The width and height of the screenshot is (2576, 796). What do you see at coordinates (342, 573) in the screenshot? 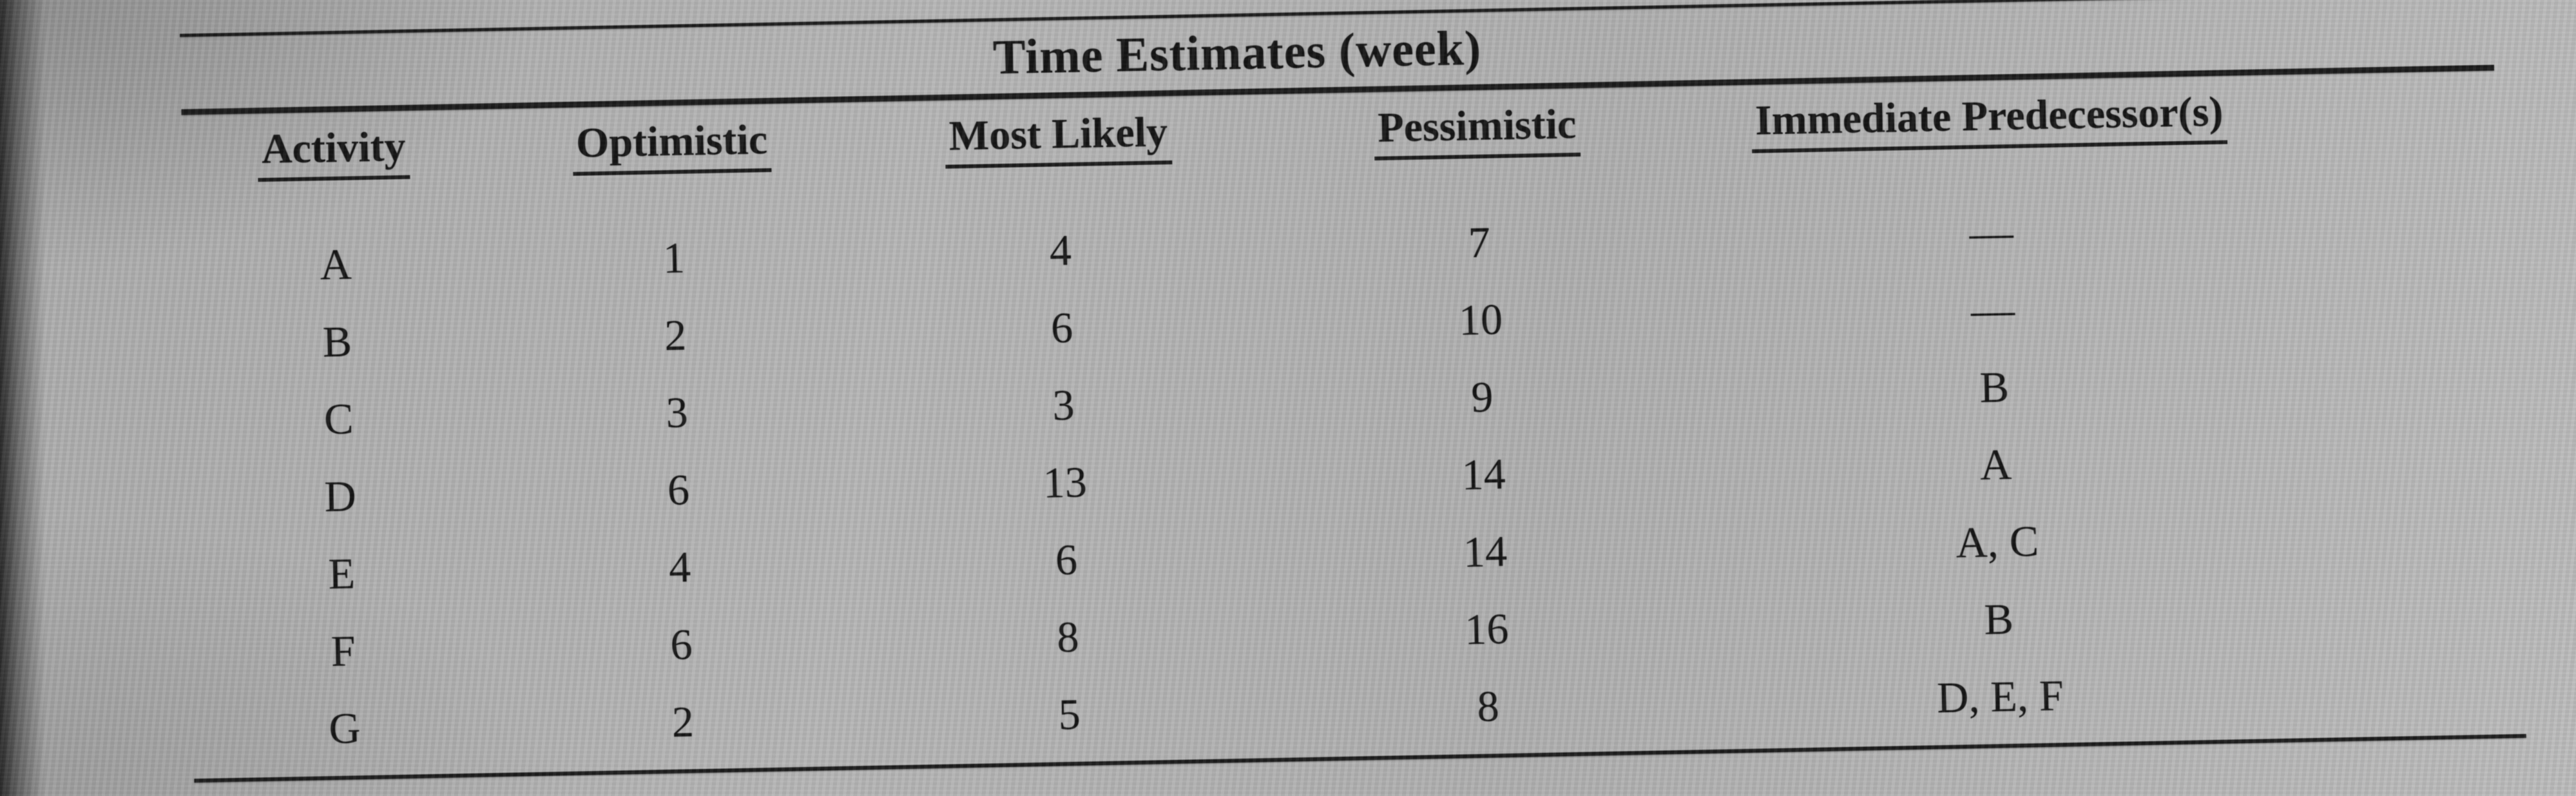
I see `cell-activity: E` at bounding box center [342, 573].